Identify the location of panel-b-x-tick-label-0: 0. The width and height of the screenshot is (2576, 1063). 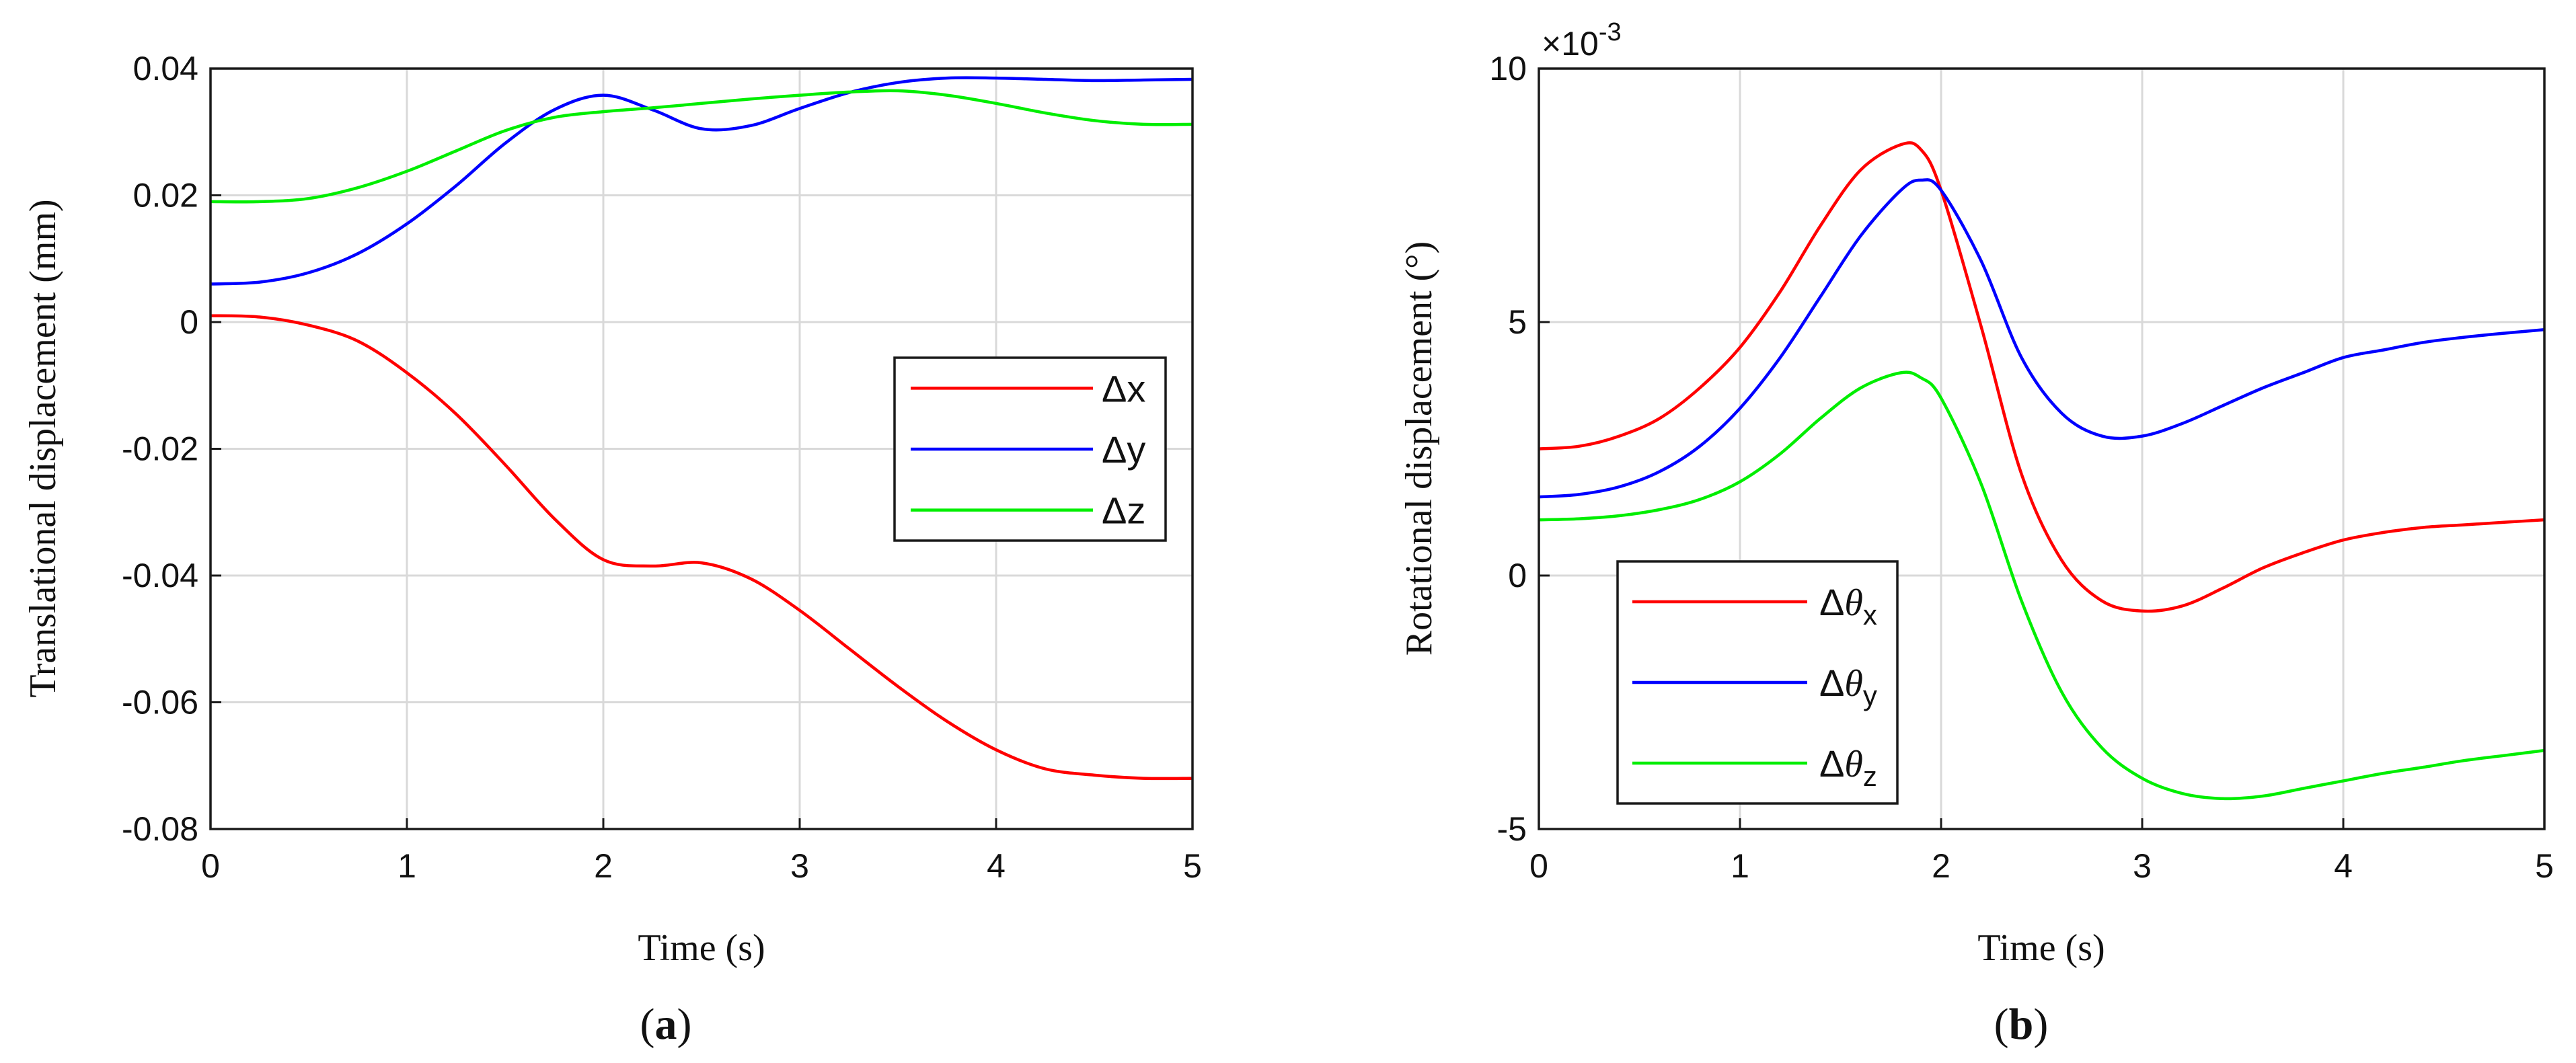
(1538, 866).